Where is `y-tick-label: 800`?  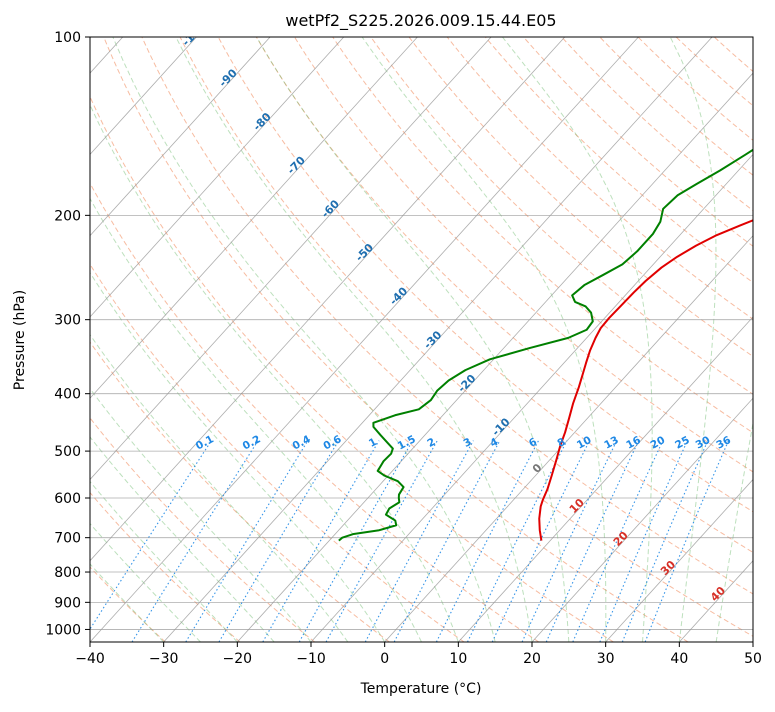
y-tick-label: 800 is located at coordinates (67, 573).